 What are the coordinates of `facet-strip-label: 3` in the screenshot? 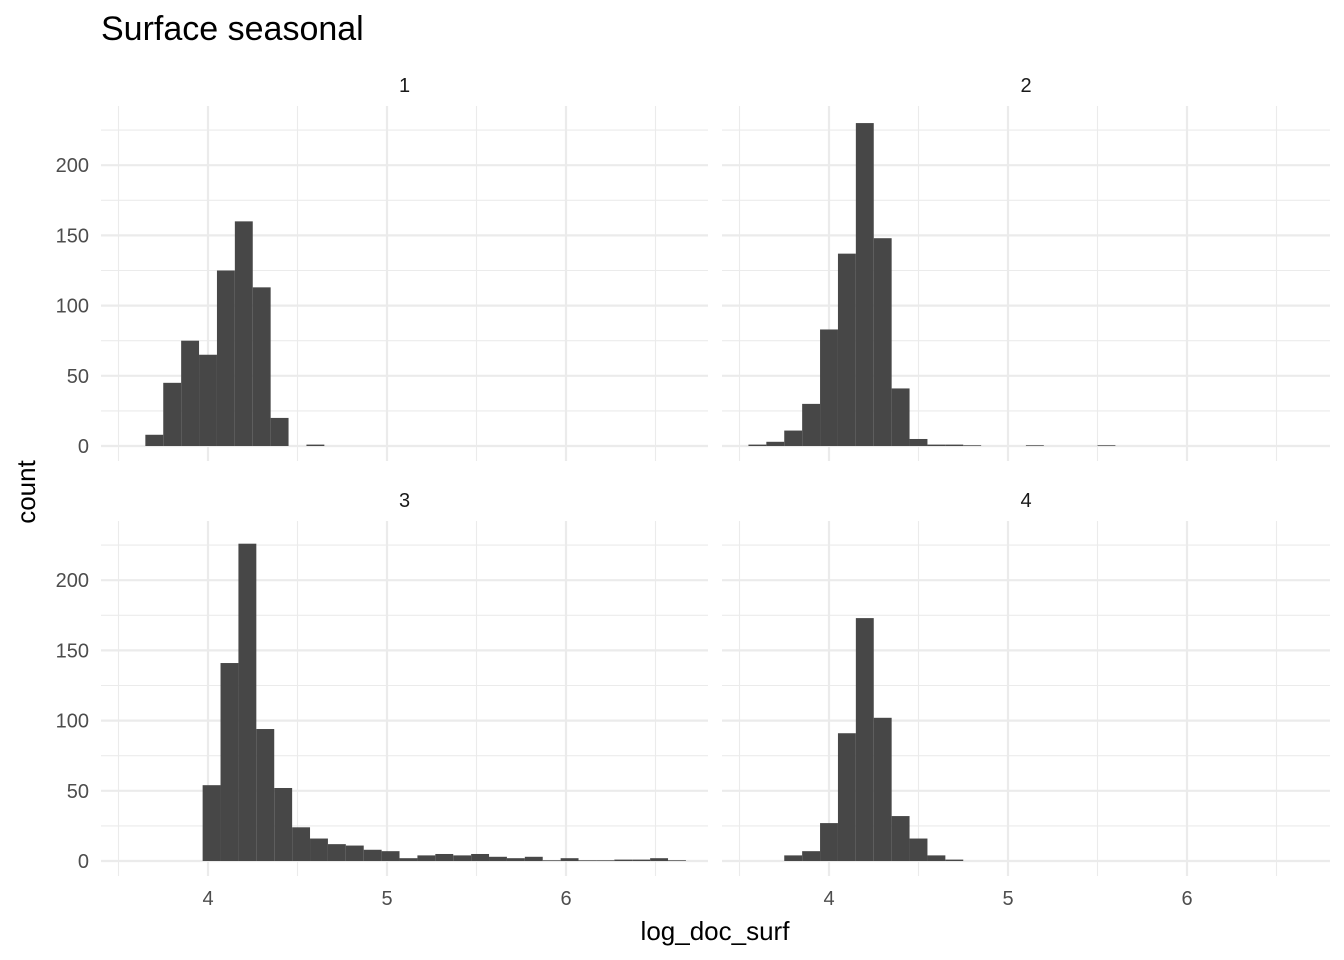 It's located at (404, 501).